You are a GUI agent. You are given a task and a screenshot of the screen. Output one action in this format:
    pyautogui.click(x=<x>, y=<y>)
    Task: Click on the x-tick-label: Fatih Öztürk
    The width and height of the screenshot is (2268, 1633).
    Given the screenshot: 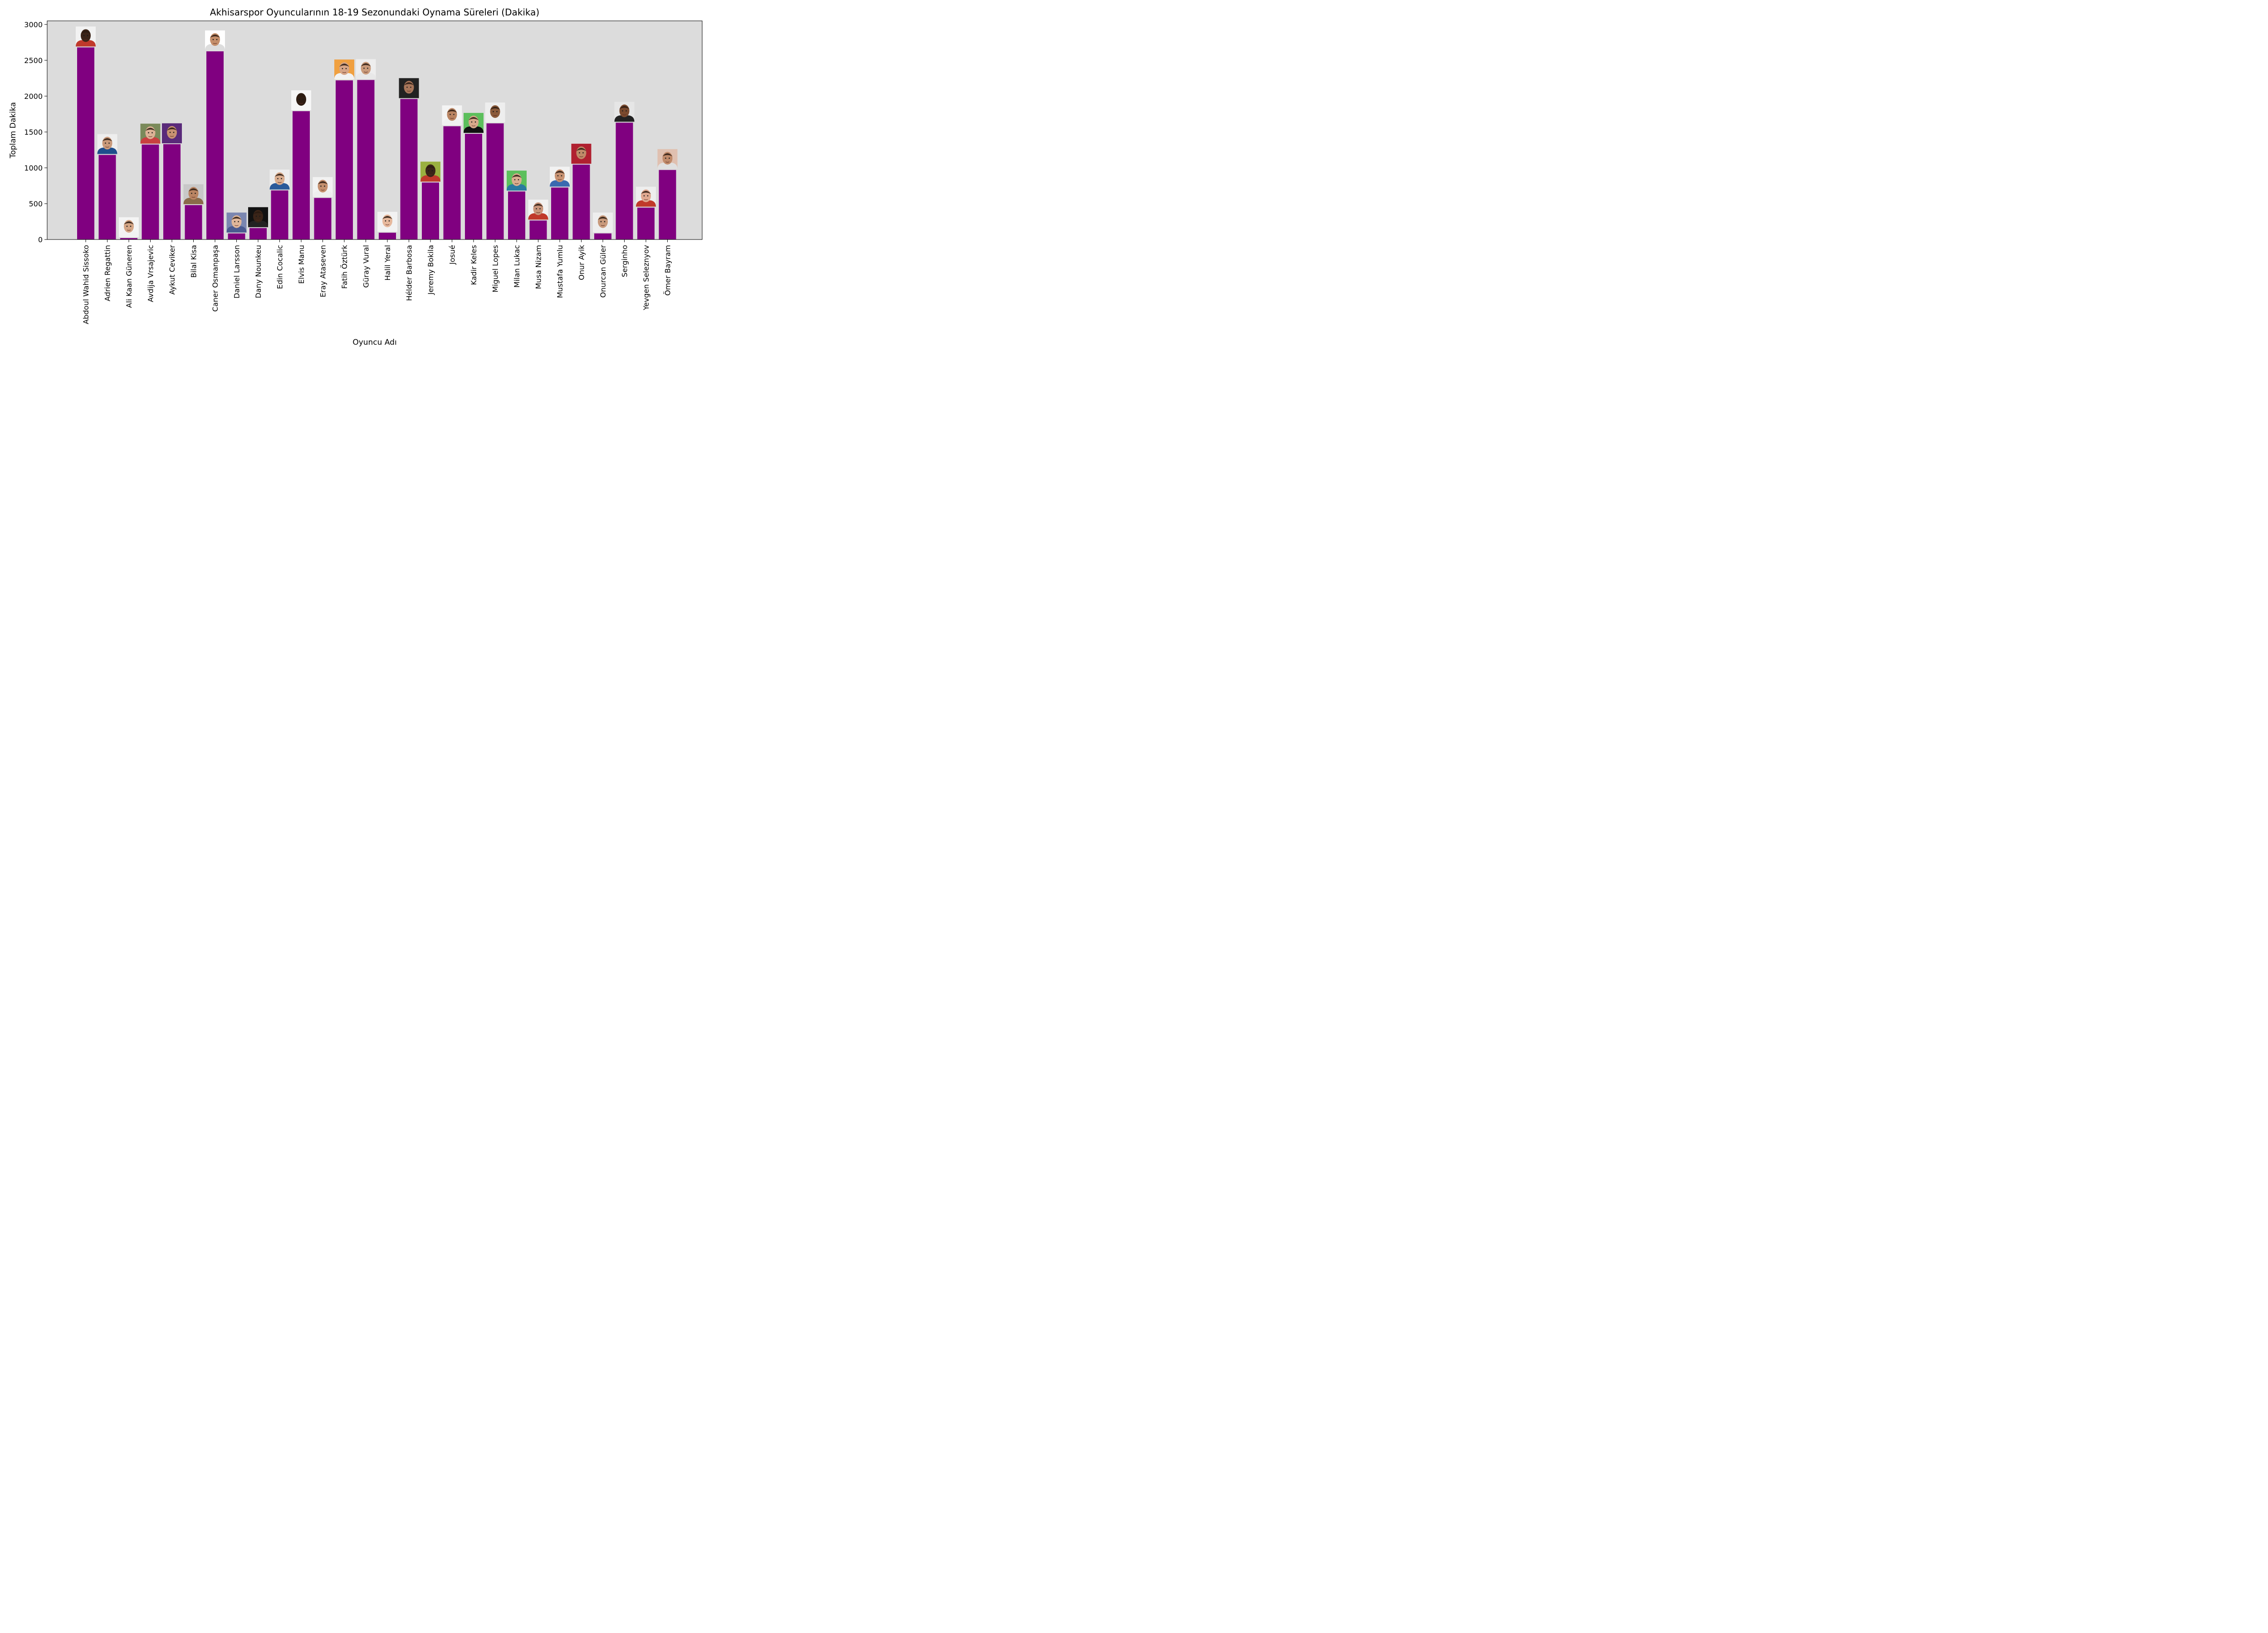 What is the action you would take?
    pyautogui.click(x=345, y=266)
    